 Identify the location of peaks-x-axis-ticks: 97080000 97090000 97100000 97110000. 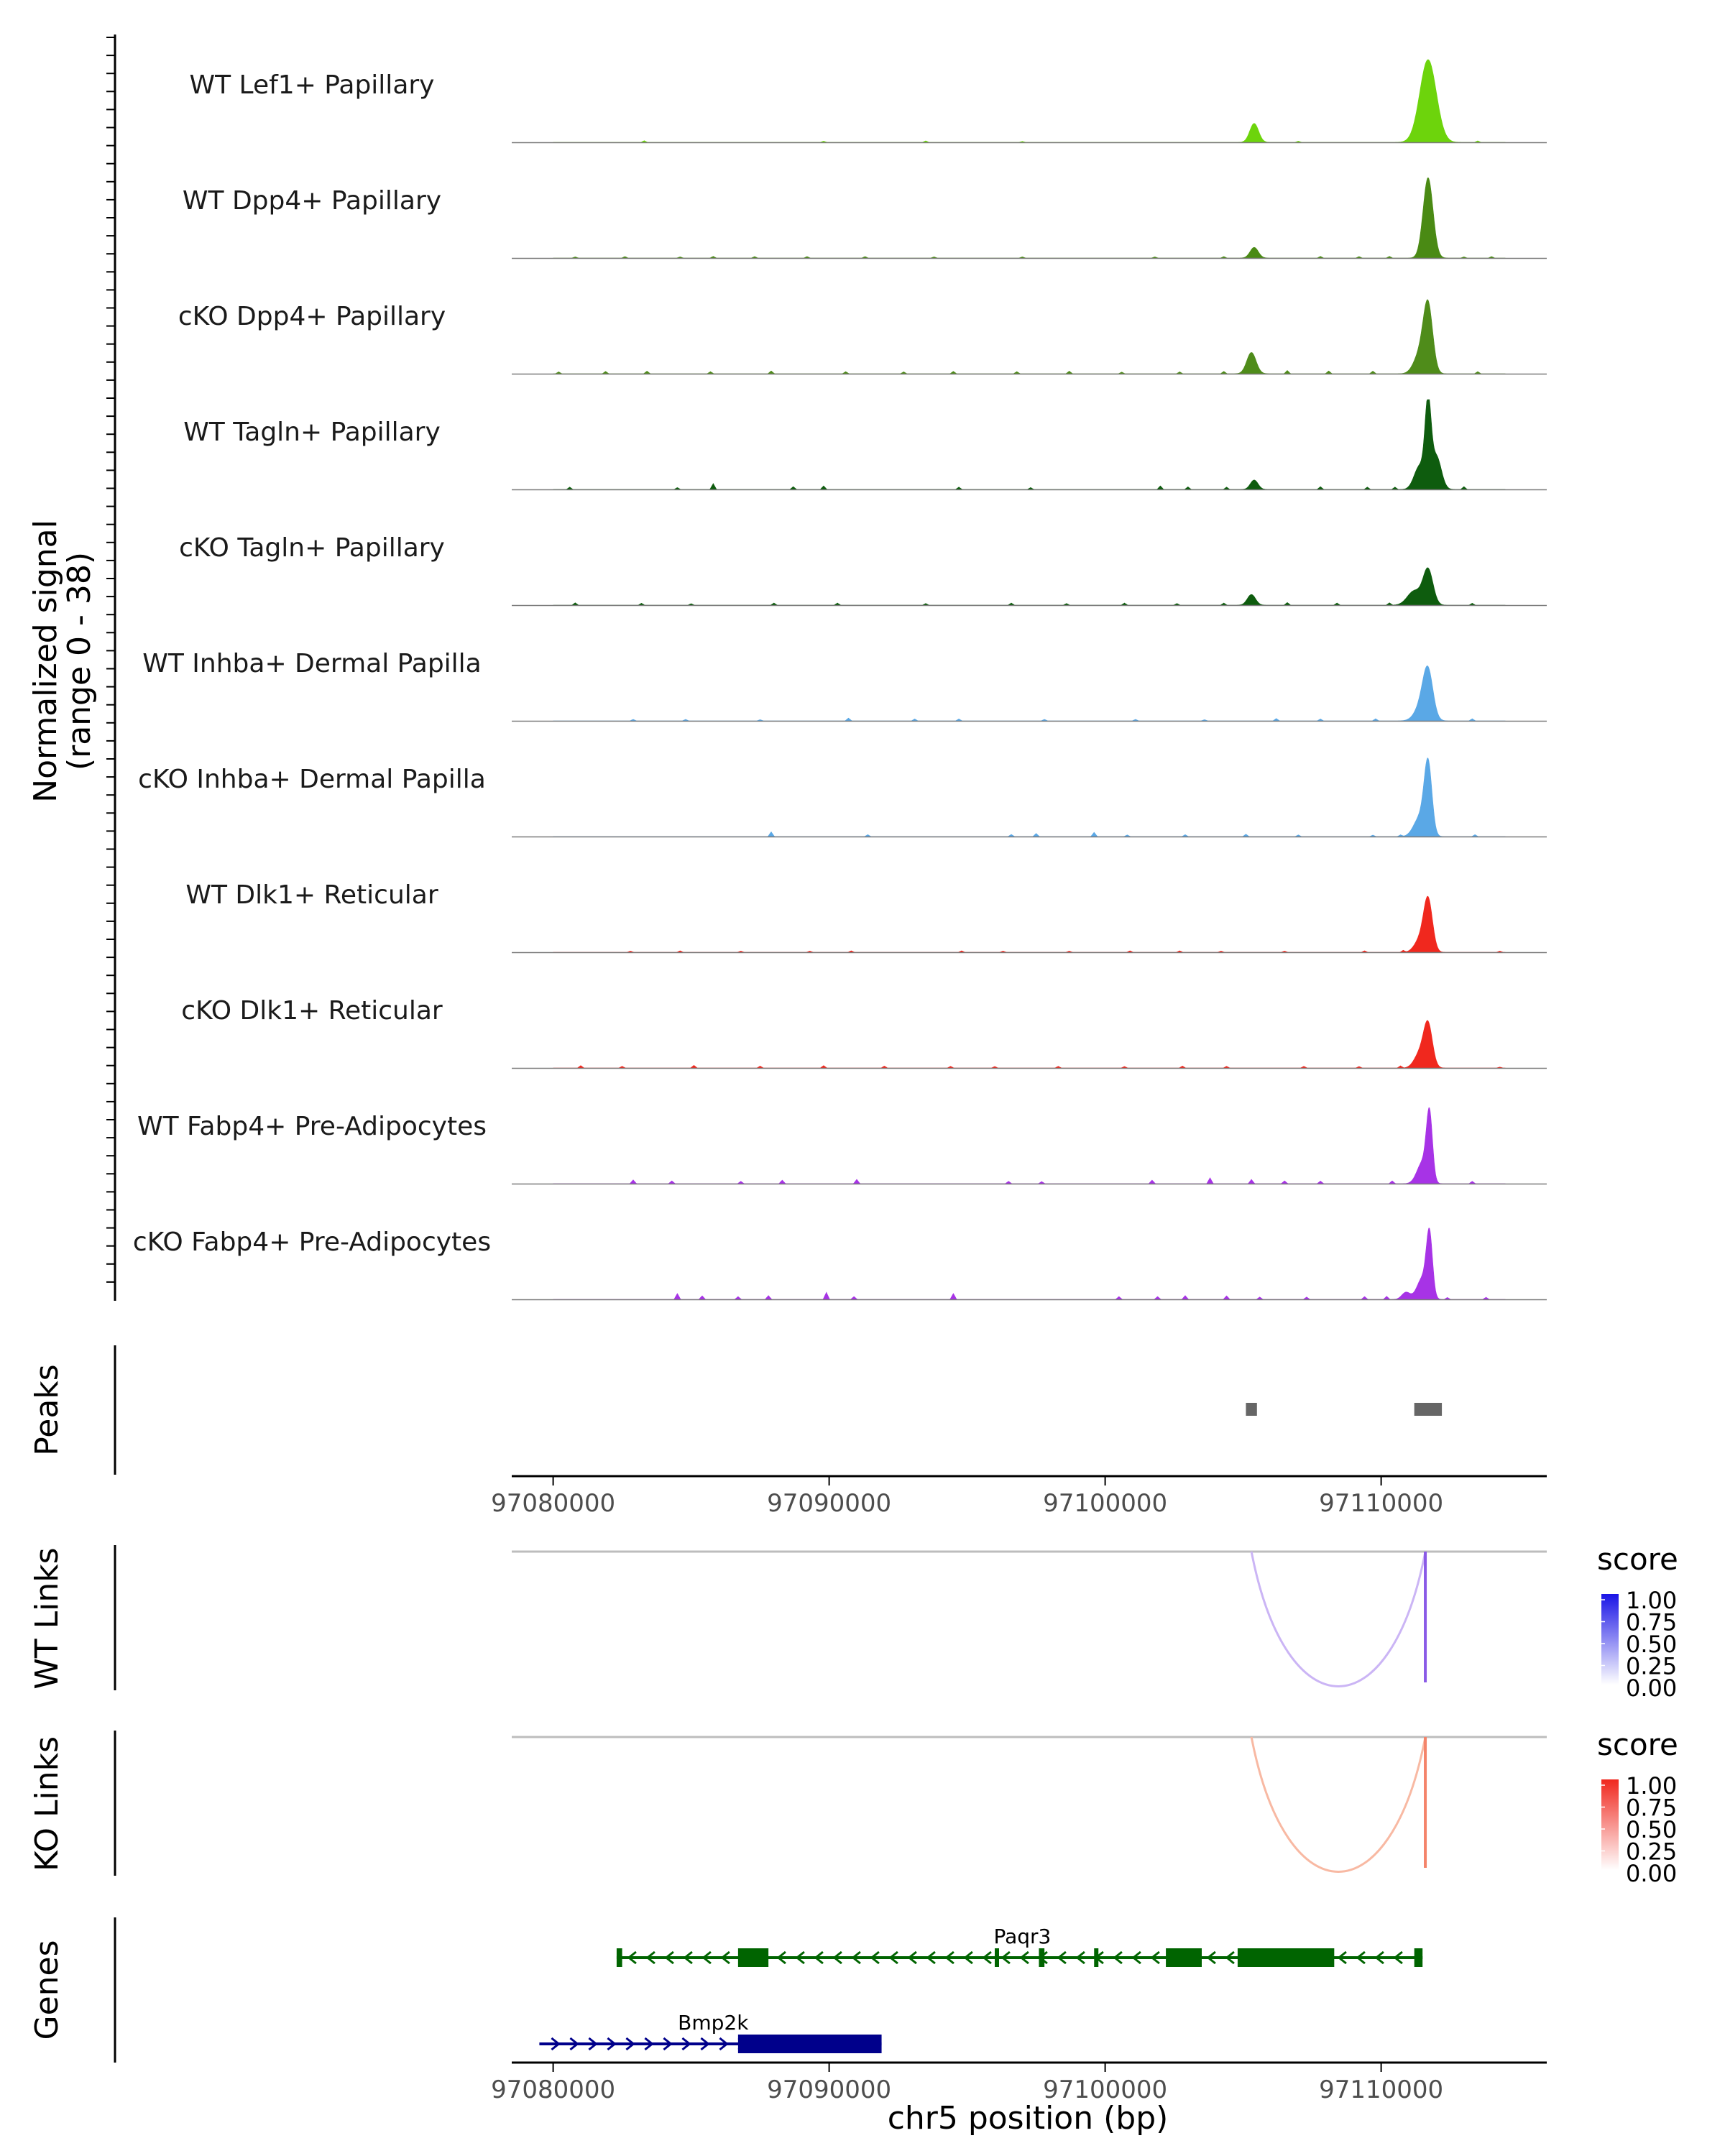
(967, 1498).